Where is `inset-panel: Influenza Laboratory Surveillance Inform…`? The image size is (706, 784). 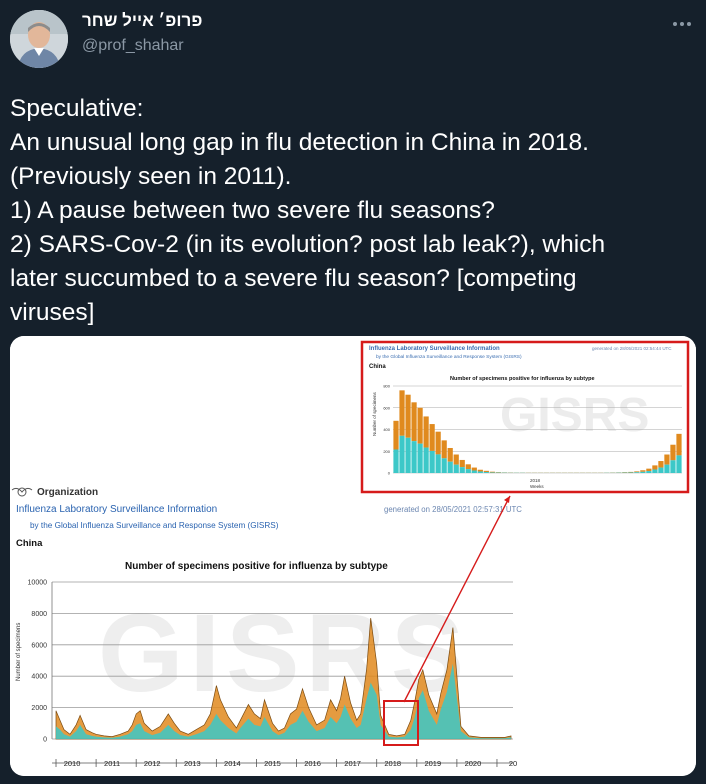 inset-panel: Influenza Laboratory Surveillance Inform… is located at coordinates (525, 417).